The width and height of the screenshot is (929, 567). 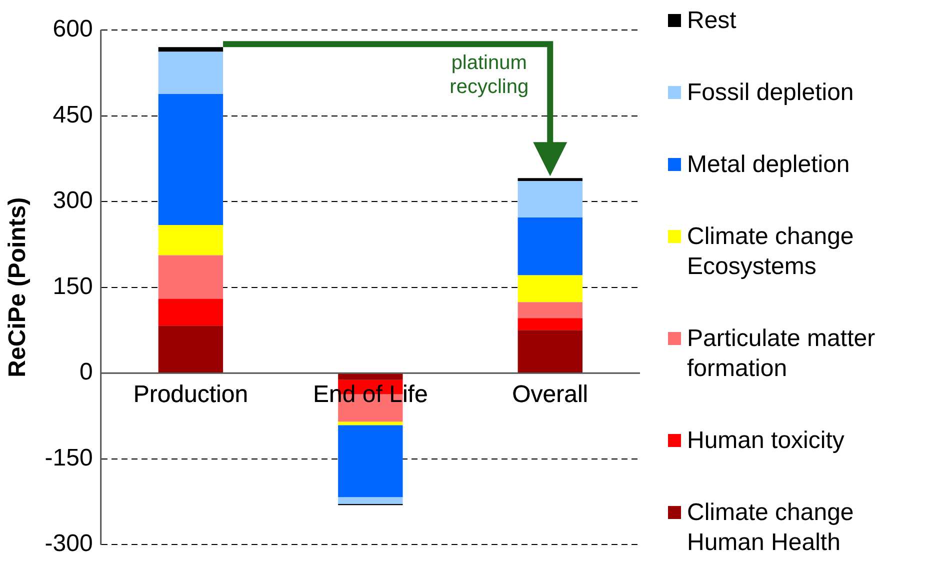 I want to click on x-tick-label: Production, so click(x=190, y=394).